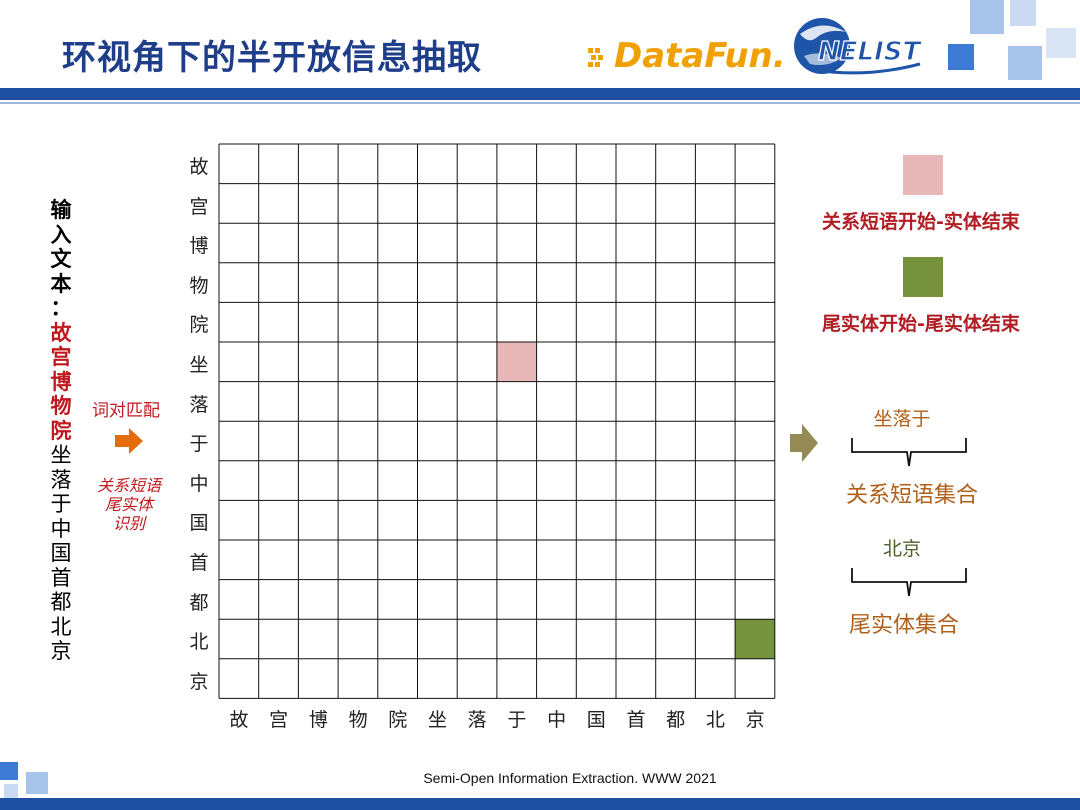 The height and width of the screenshot is (810, 1080). Describe the element at coordinates (61, 332) in the screenshot. I see `input-char: 故` at that location.